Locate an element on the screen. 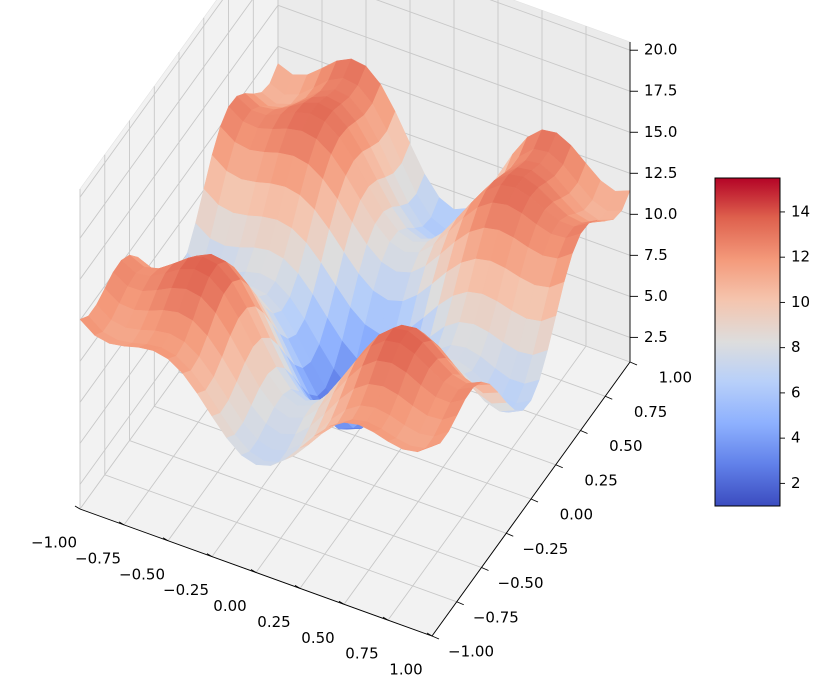 This screenshot has height=689, width=831. z-tick-label: 10.0 is located at coordinates (660, 214).